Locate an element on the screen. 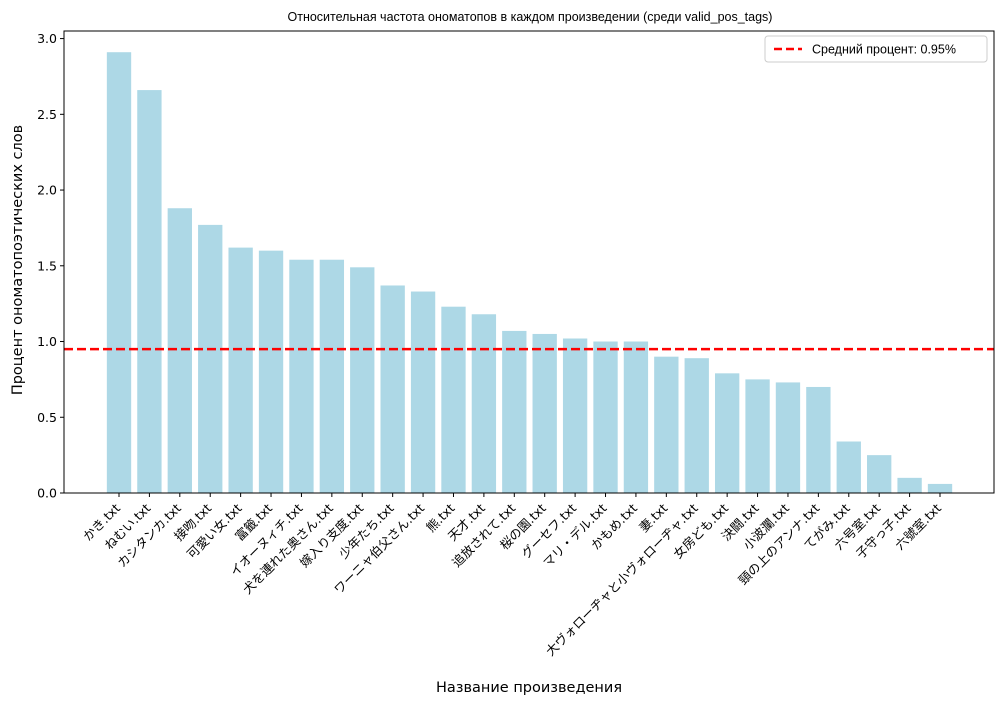  y-tick-label: 3.0 is located at coordinates (47, 38).